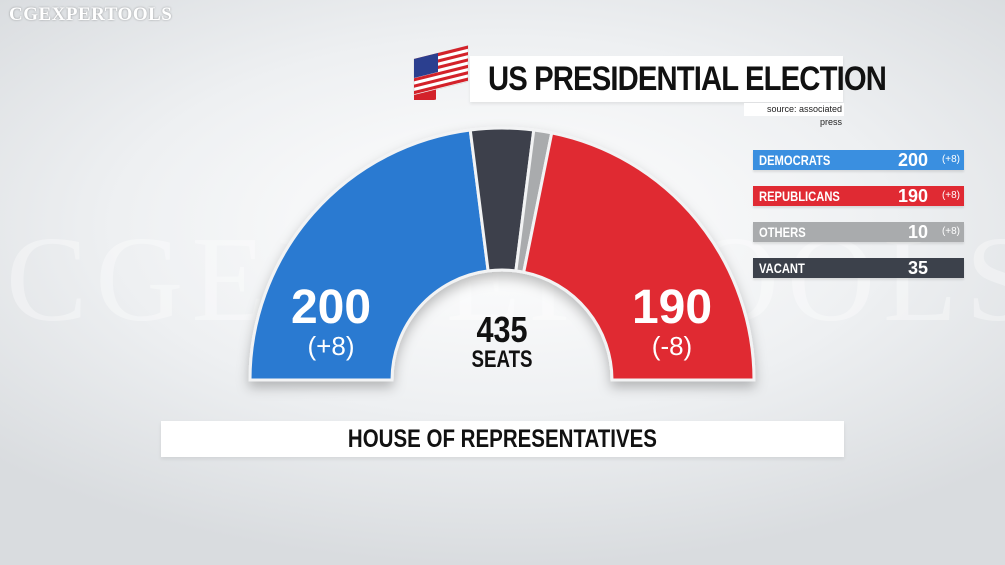  I want to click on legend-item-others: OTHERS 10 (+8), so click(858, 232).